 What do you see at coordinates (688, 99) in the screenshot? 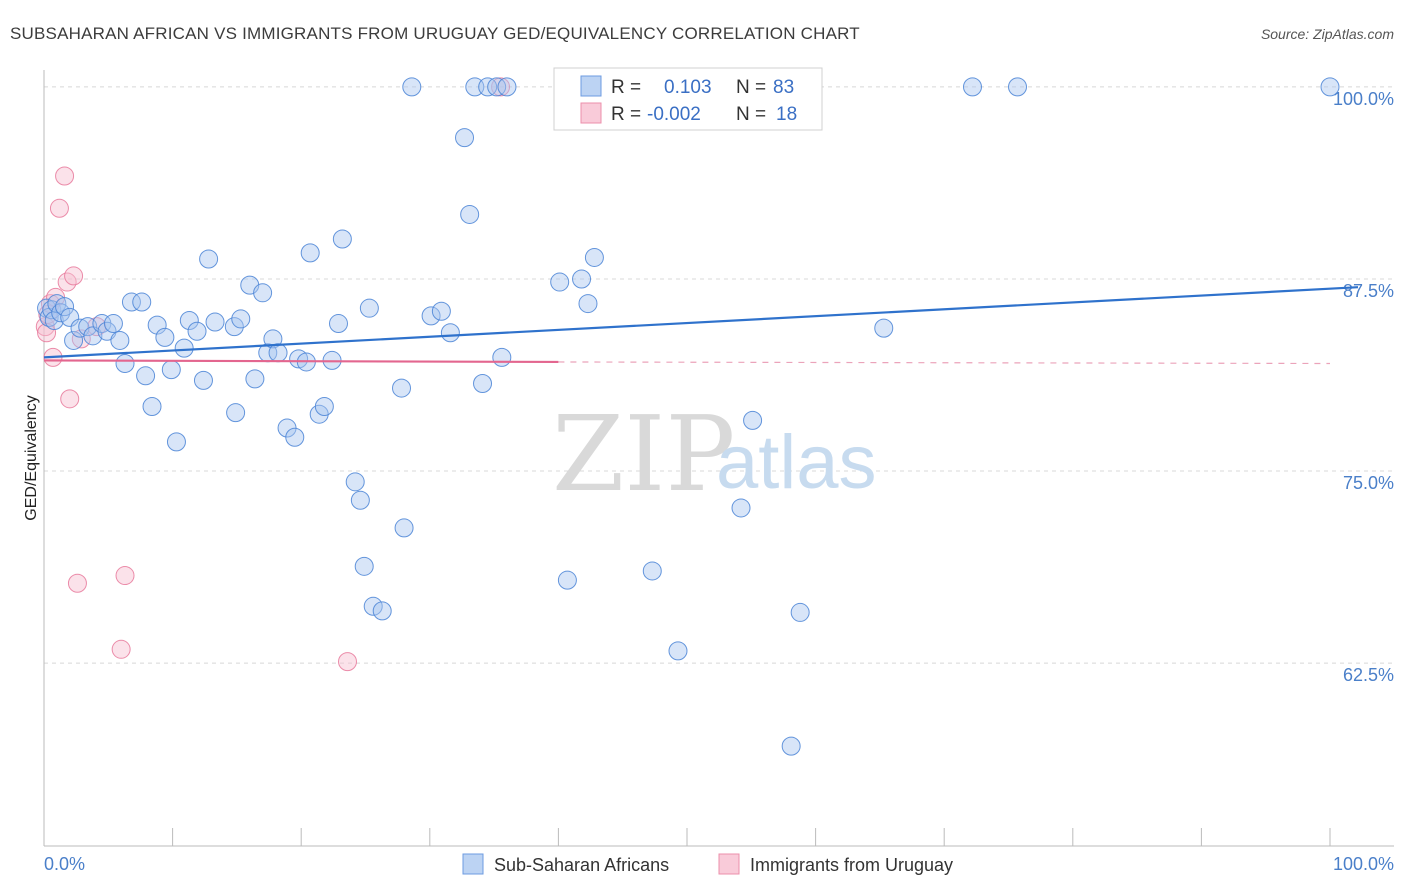
I see `stats-box: R = 0.103 N = 83 R = -0.002 N = 18` at bounding box center [688, 99].